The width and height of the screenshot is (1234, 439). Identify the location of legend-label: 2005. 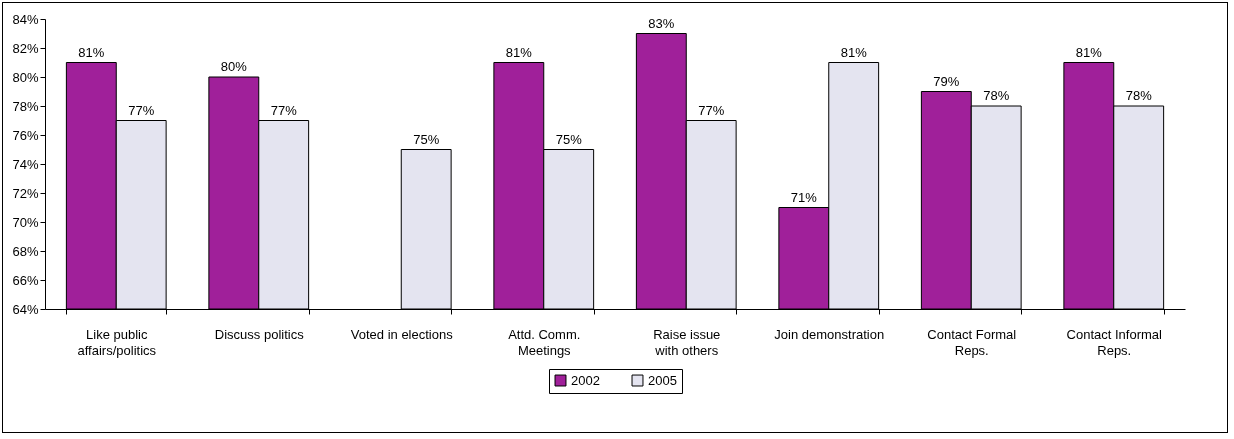
(662, 380).